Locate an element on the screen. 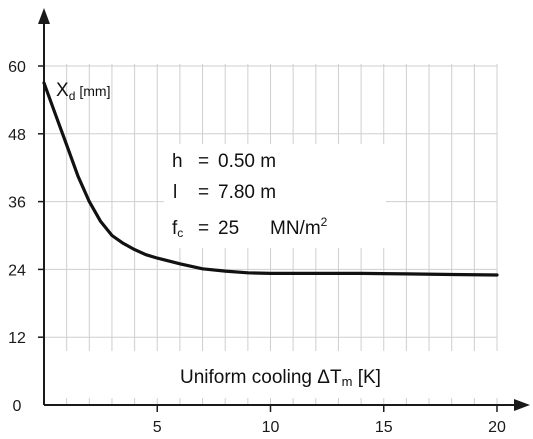 This screenshot has width=533, height=439. x-axis-arrow-icon is located at coordinates (522, 405).